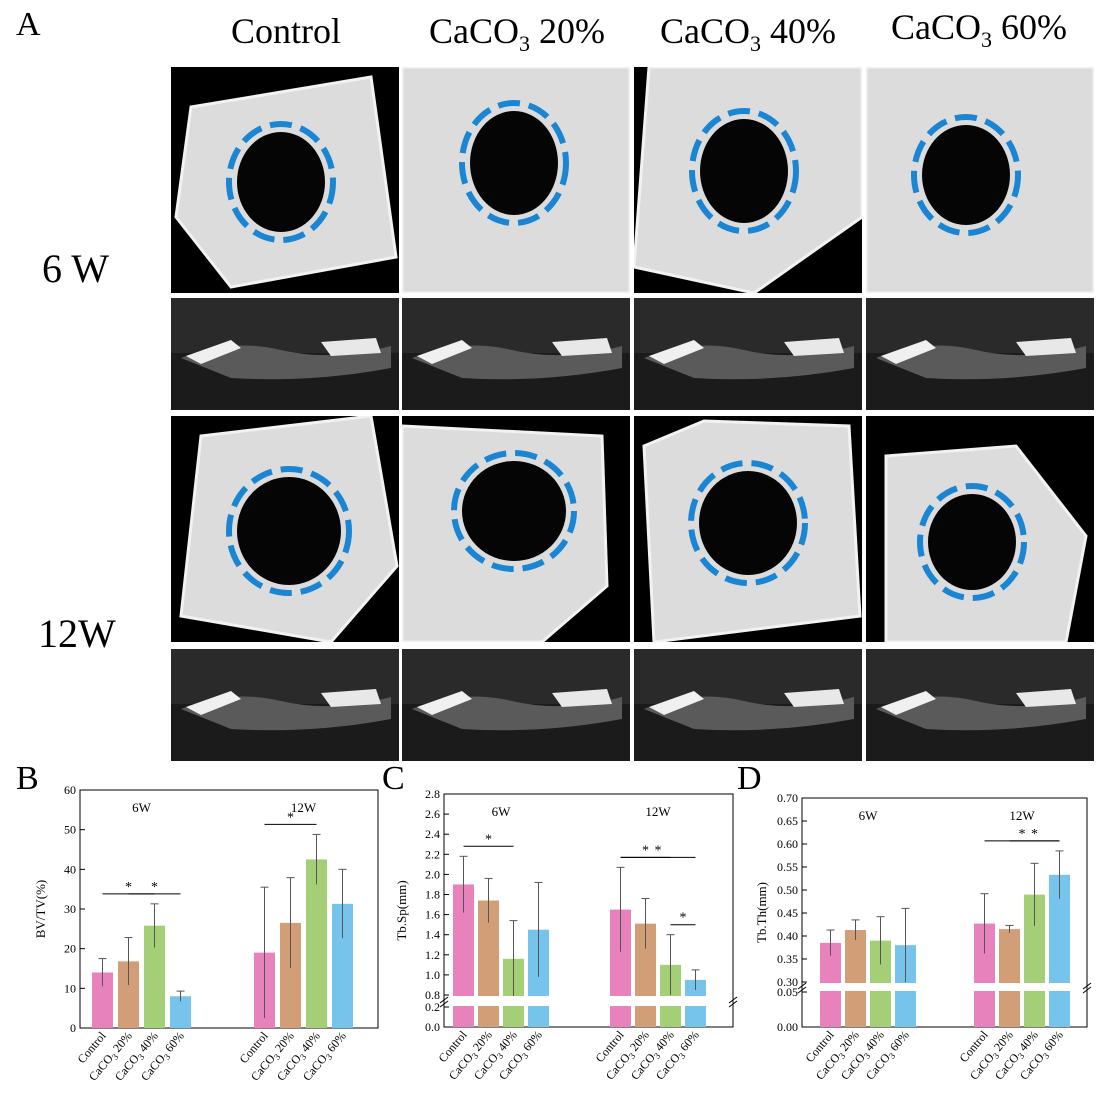 The image size is (1107, 1107). Describe the element at coordinates (40, 909) in the screenshot. I see `y-axis-label: BV/TV(%)` at that location.